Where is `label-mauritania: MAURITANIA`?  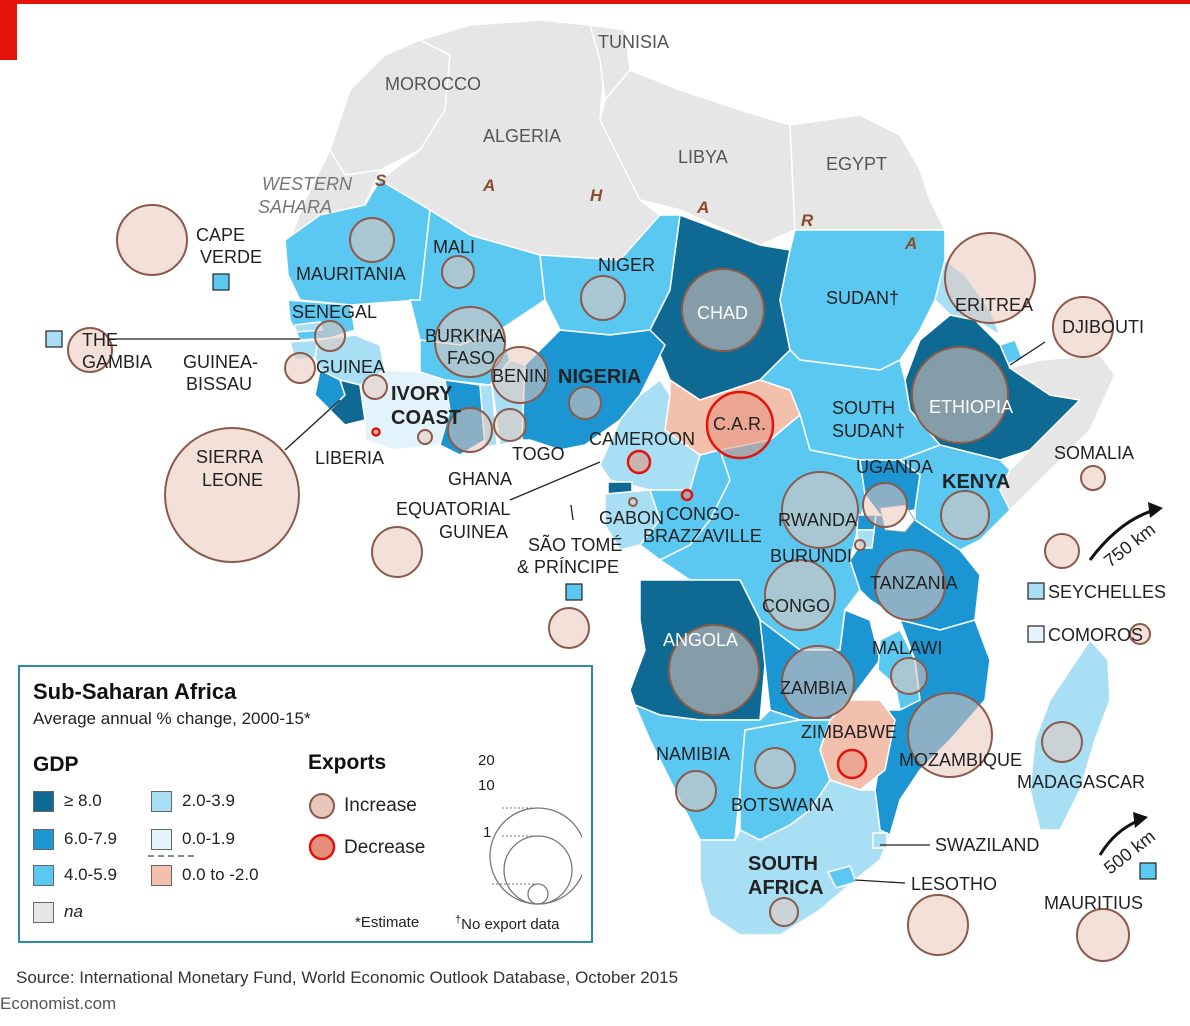 label-mauritania: MAURITANIA is located at coordinates (351, 274).